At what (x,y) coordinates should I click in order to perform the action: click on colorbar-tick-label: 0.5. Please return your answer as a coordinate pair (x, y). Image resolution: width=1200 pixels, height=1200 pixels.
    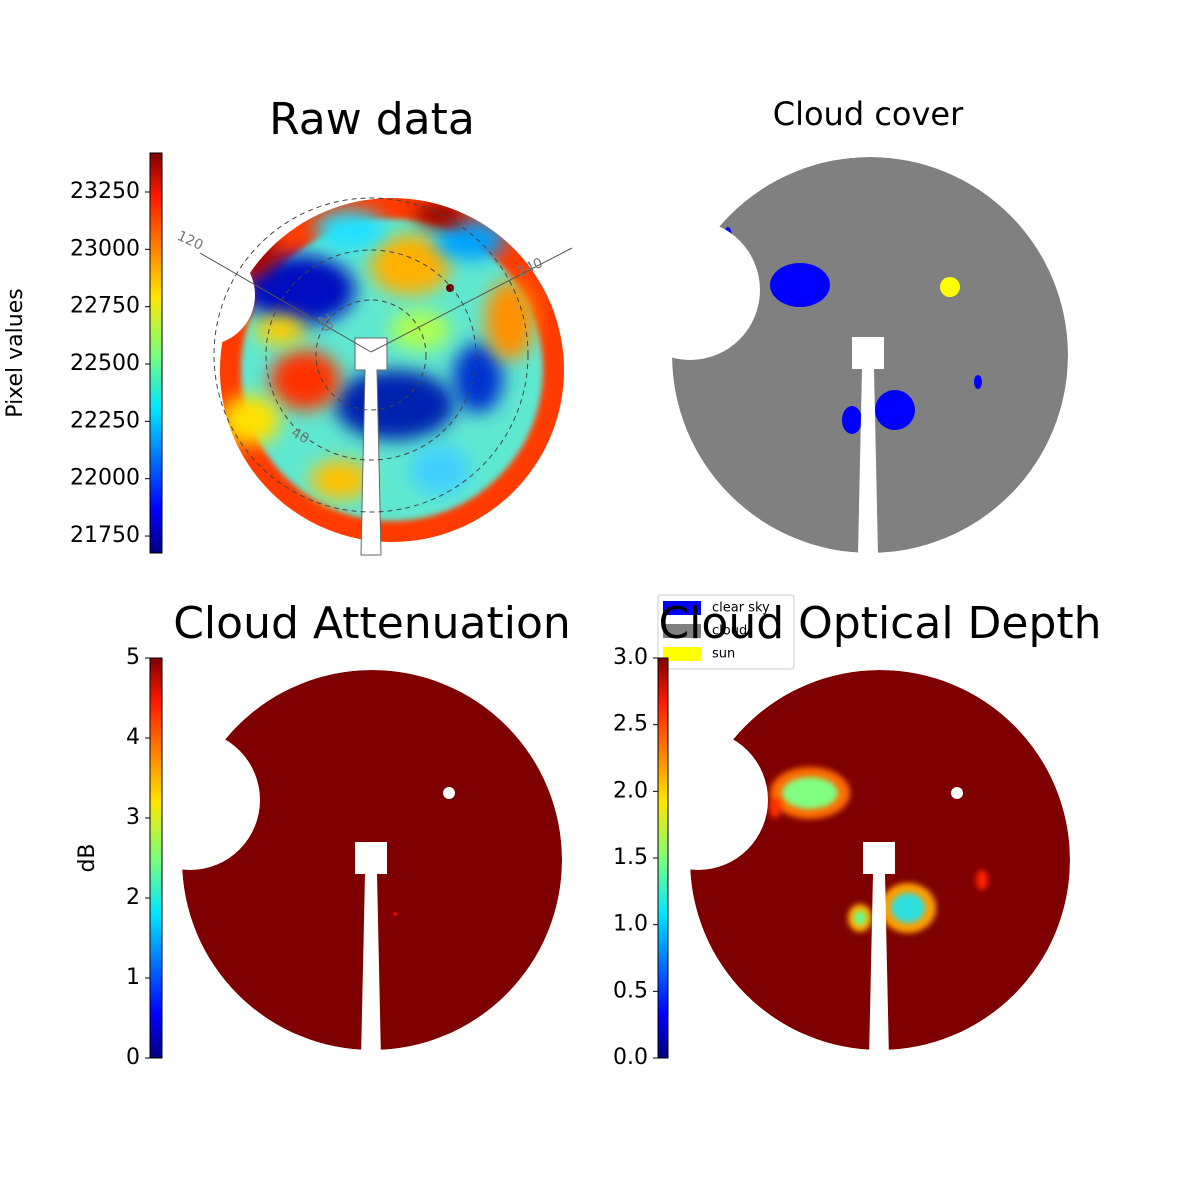
    Looking at the image, I should click on (630, 990).